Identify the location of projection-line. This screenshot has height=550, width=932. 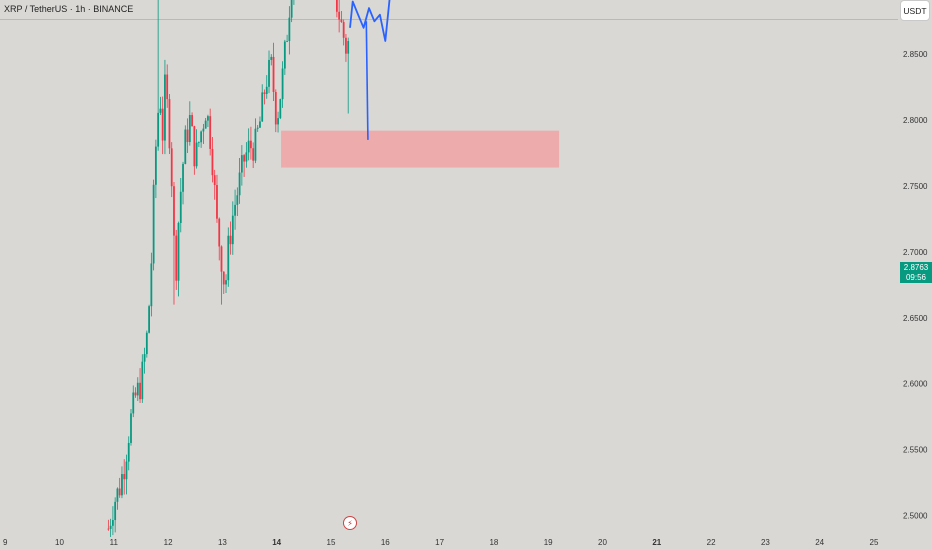
(370, 21).